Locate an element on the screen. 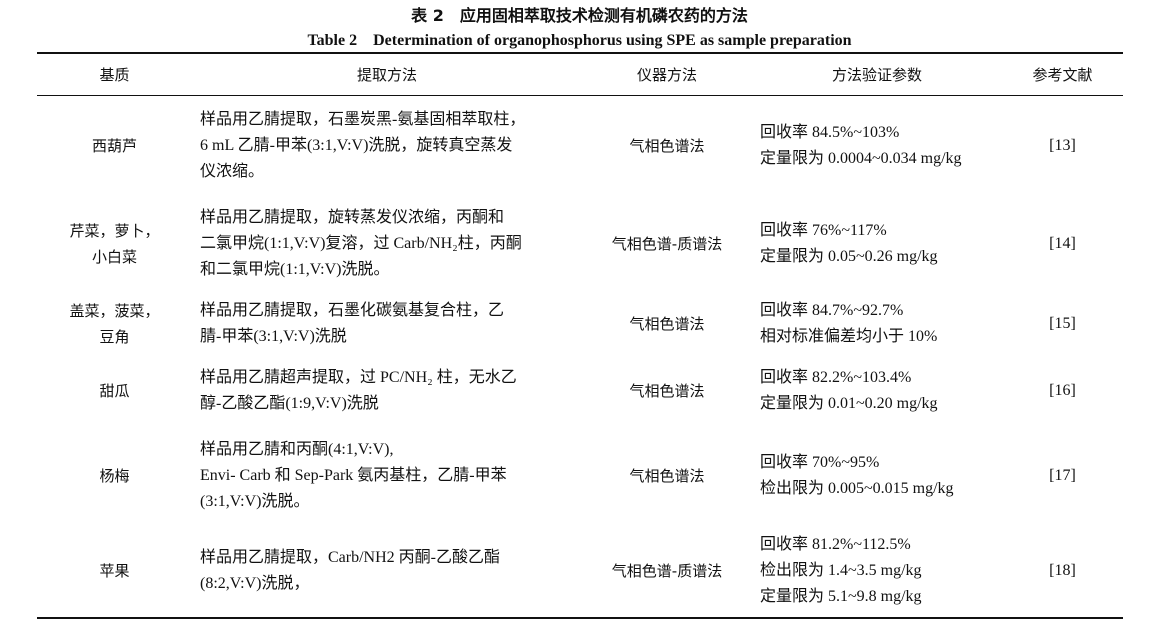 This screenshot has width=1159, height=632. cell-extraction-line: 和二氯甲烷(1:1,V:V)洗脱。 is located at coordinates (295, 269).